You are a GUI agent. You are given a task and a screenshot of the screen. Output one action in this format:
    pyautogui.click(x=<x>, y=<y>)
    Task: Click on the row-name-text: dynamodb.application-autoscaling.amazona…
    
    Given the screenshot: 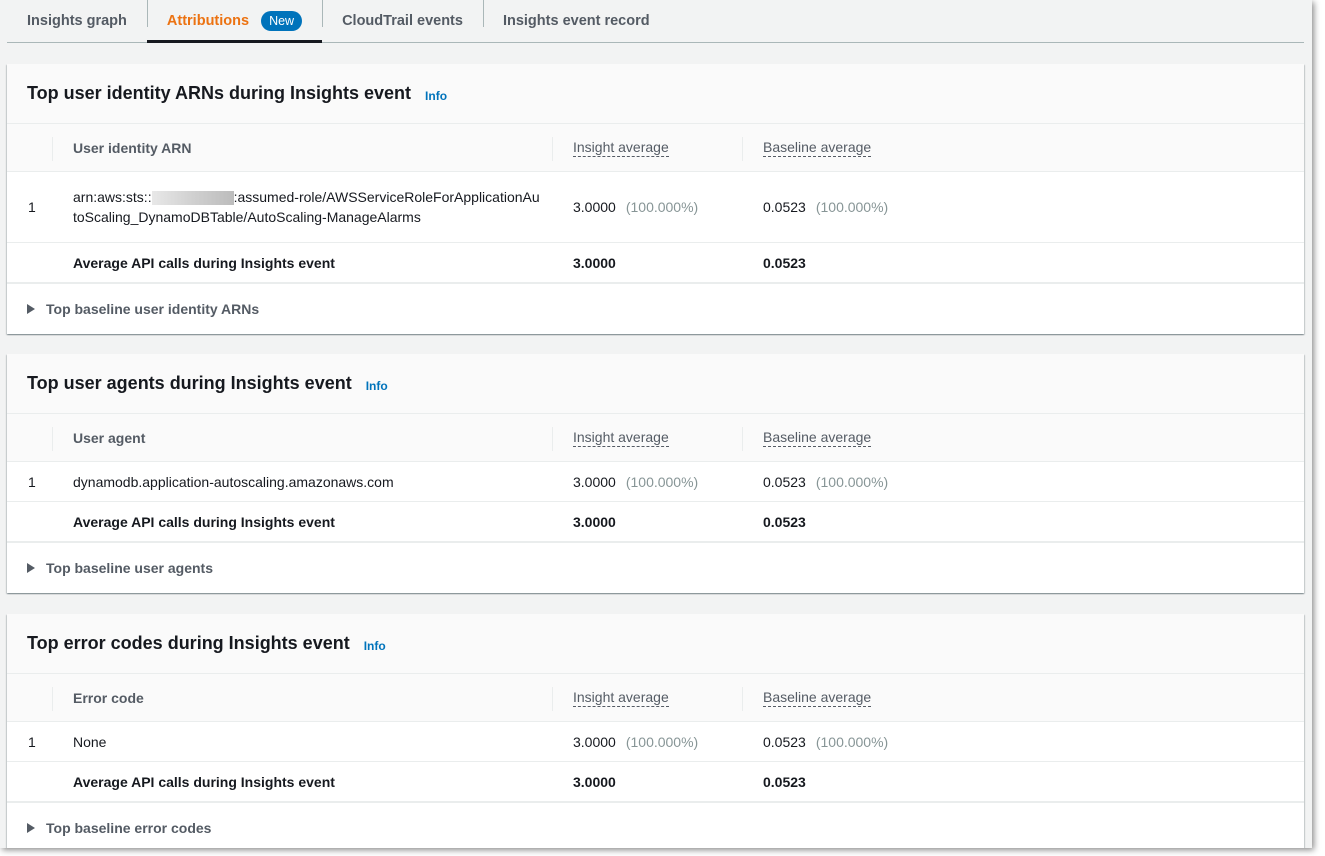 What is the action you would take?
    pyautogui.click(x=233, y=482)
    